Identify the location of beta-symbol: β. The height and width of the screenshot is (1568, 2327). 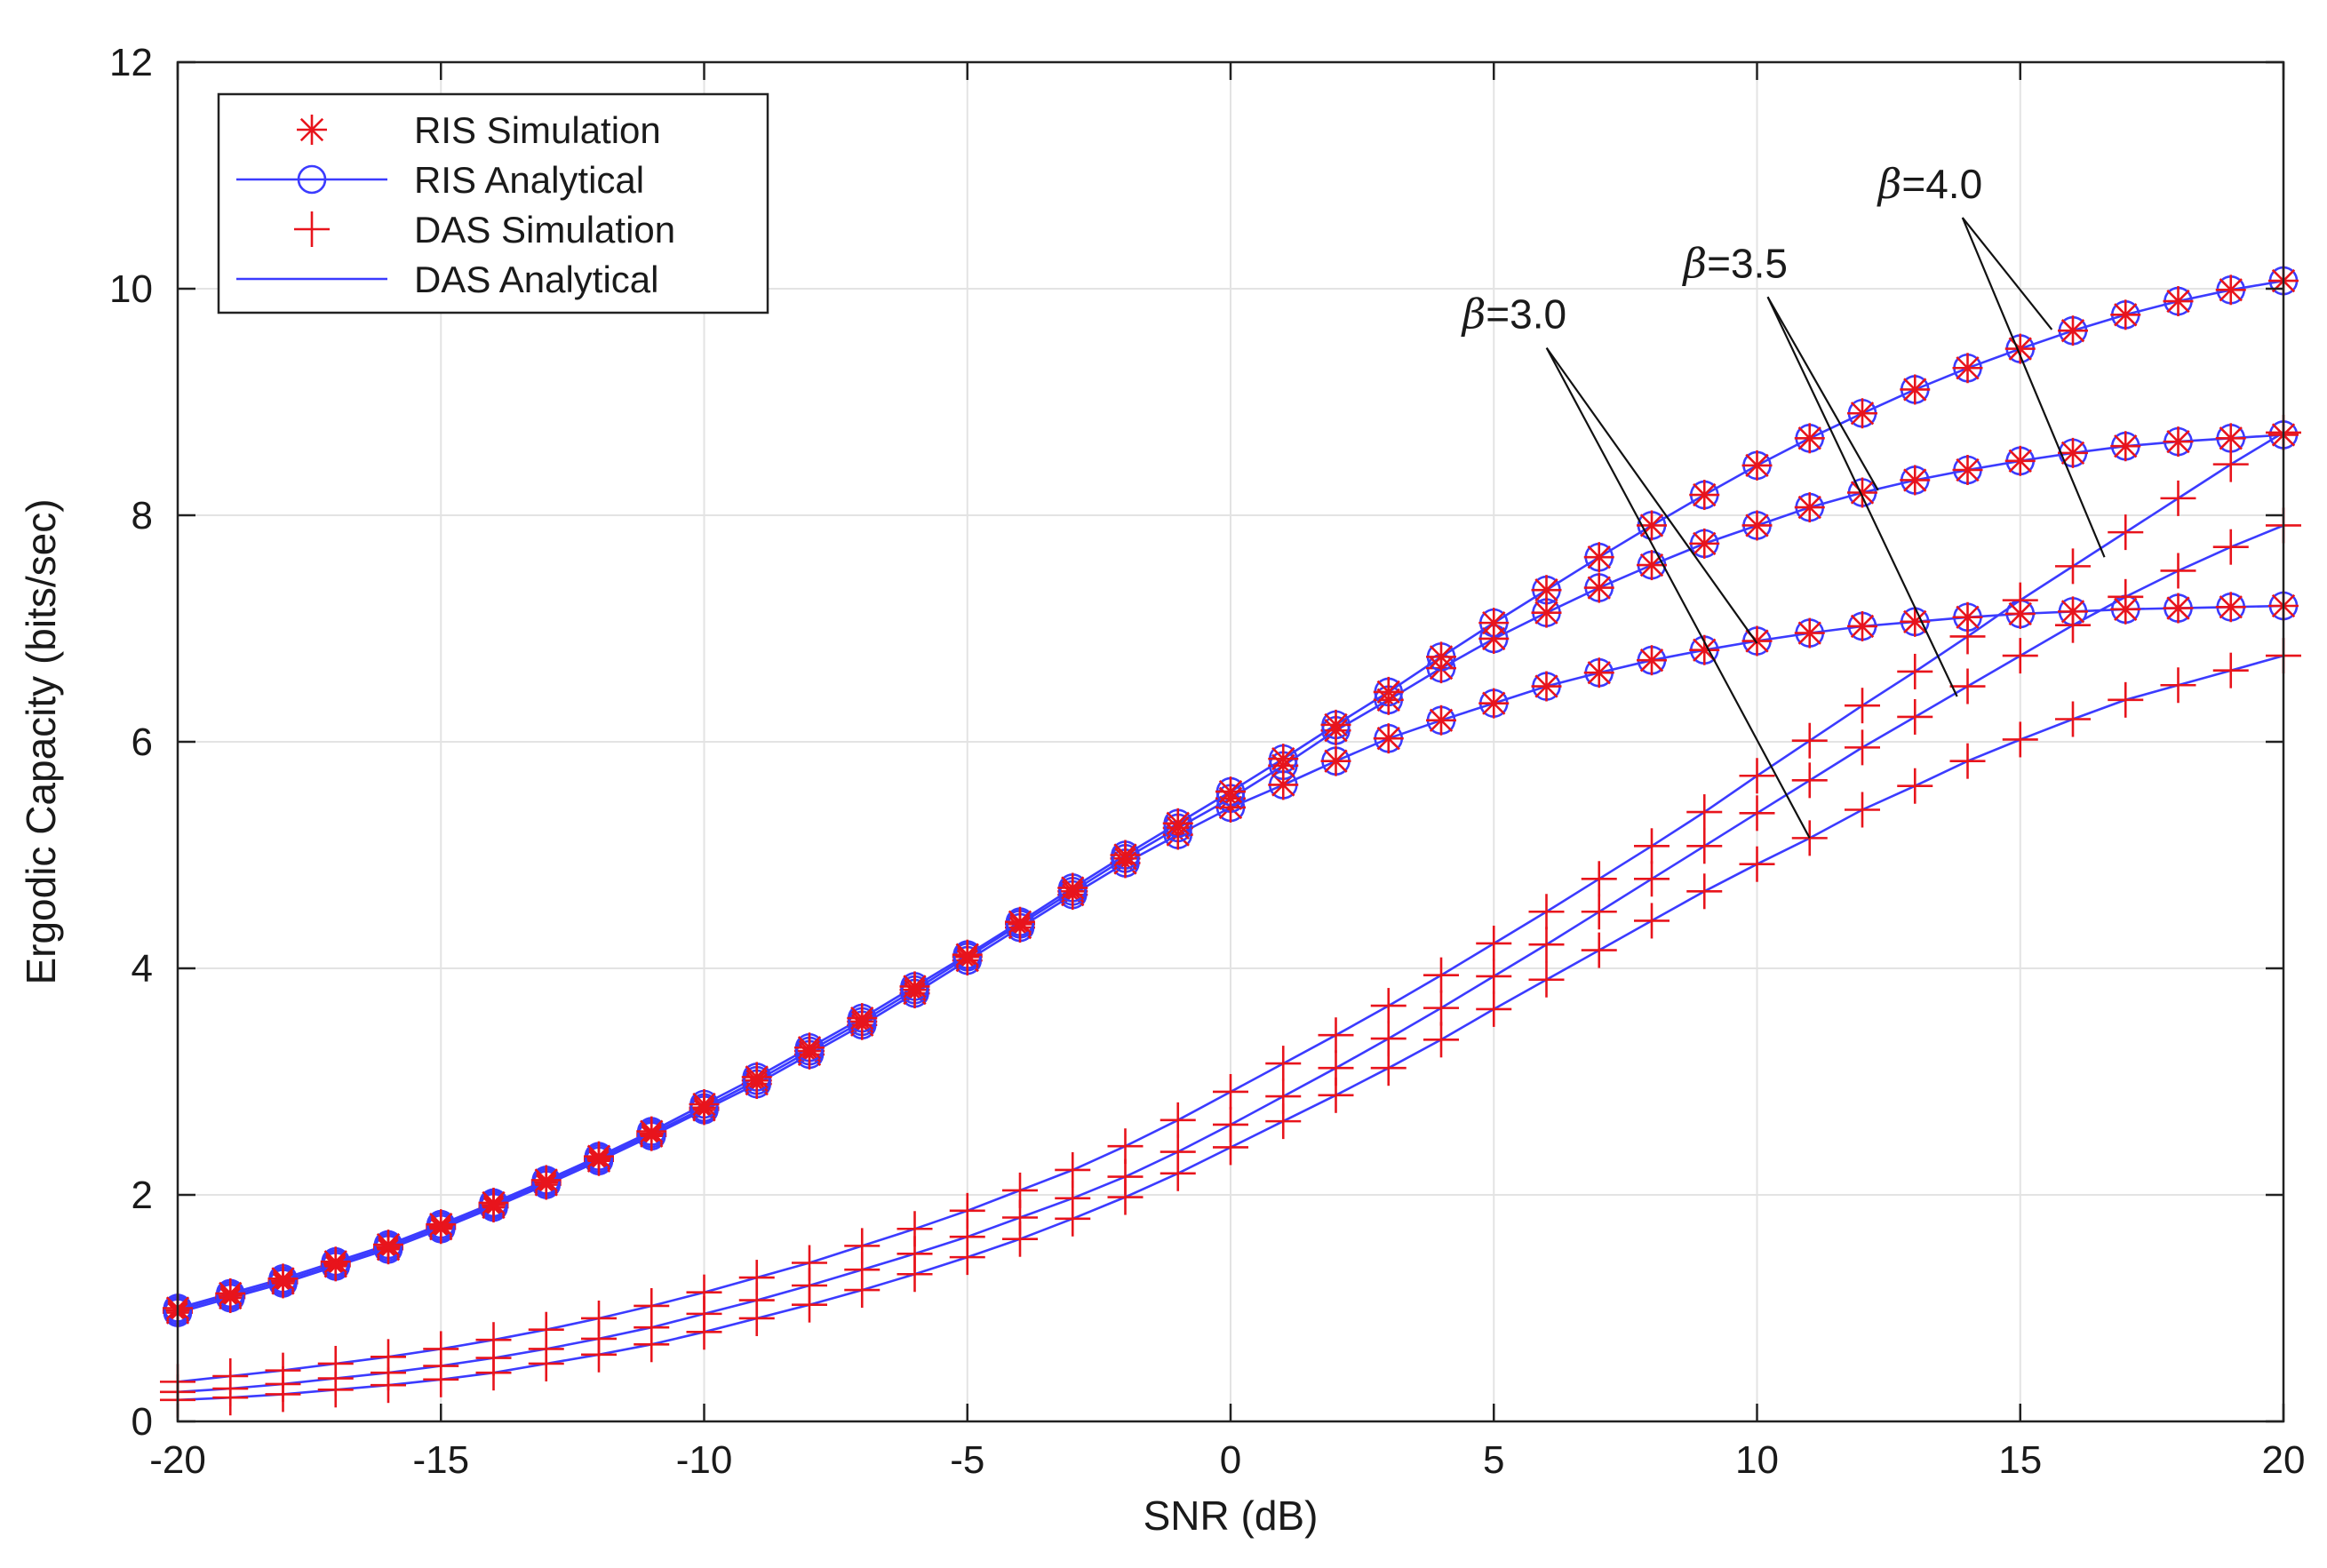
(1889, 184).